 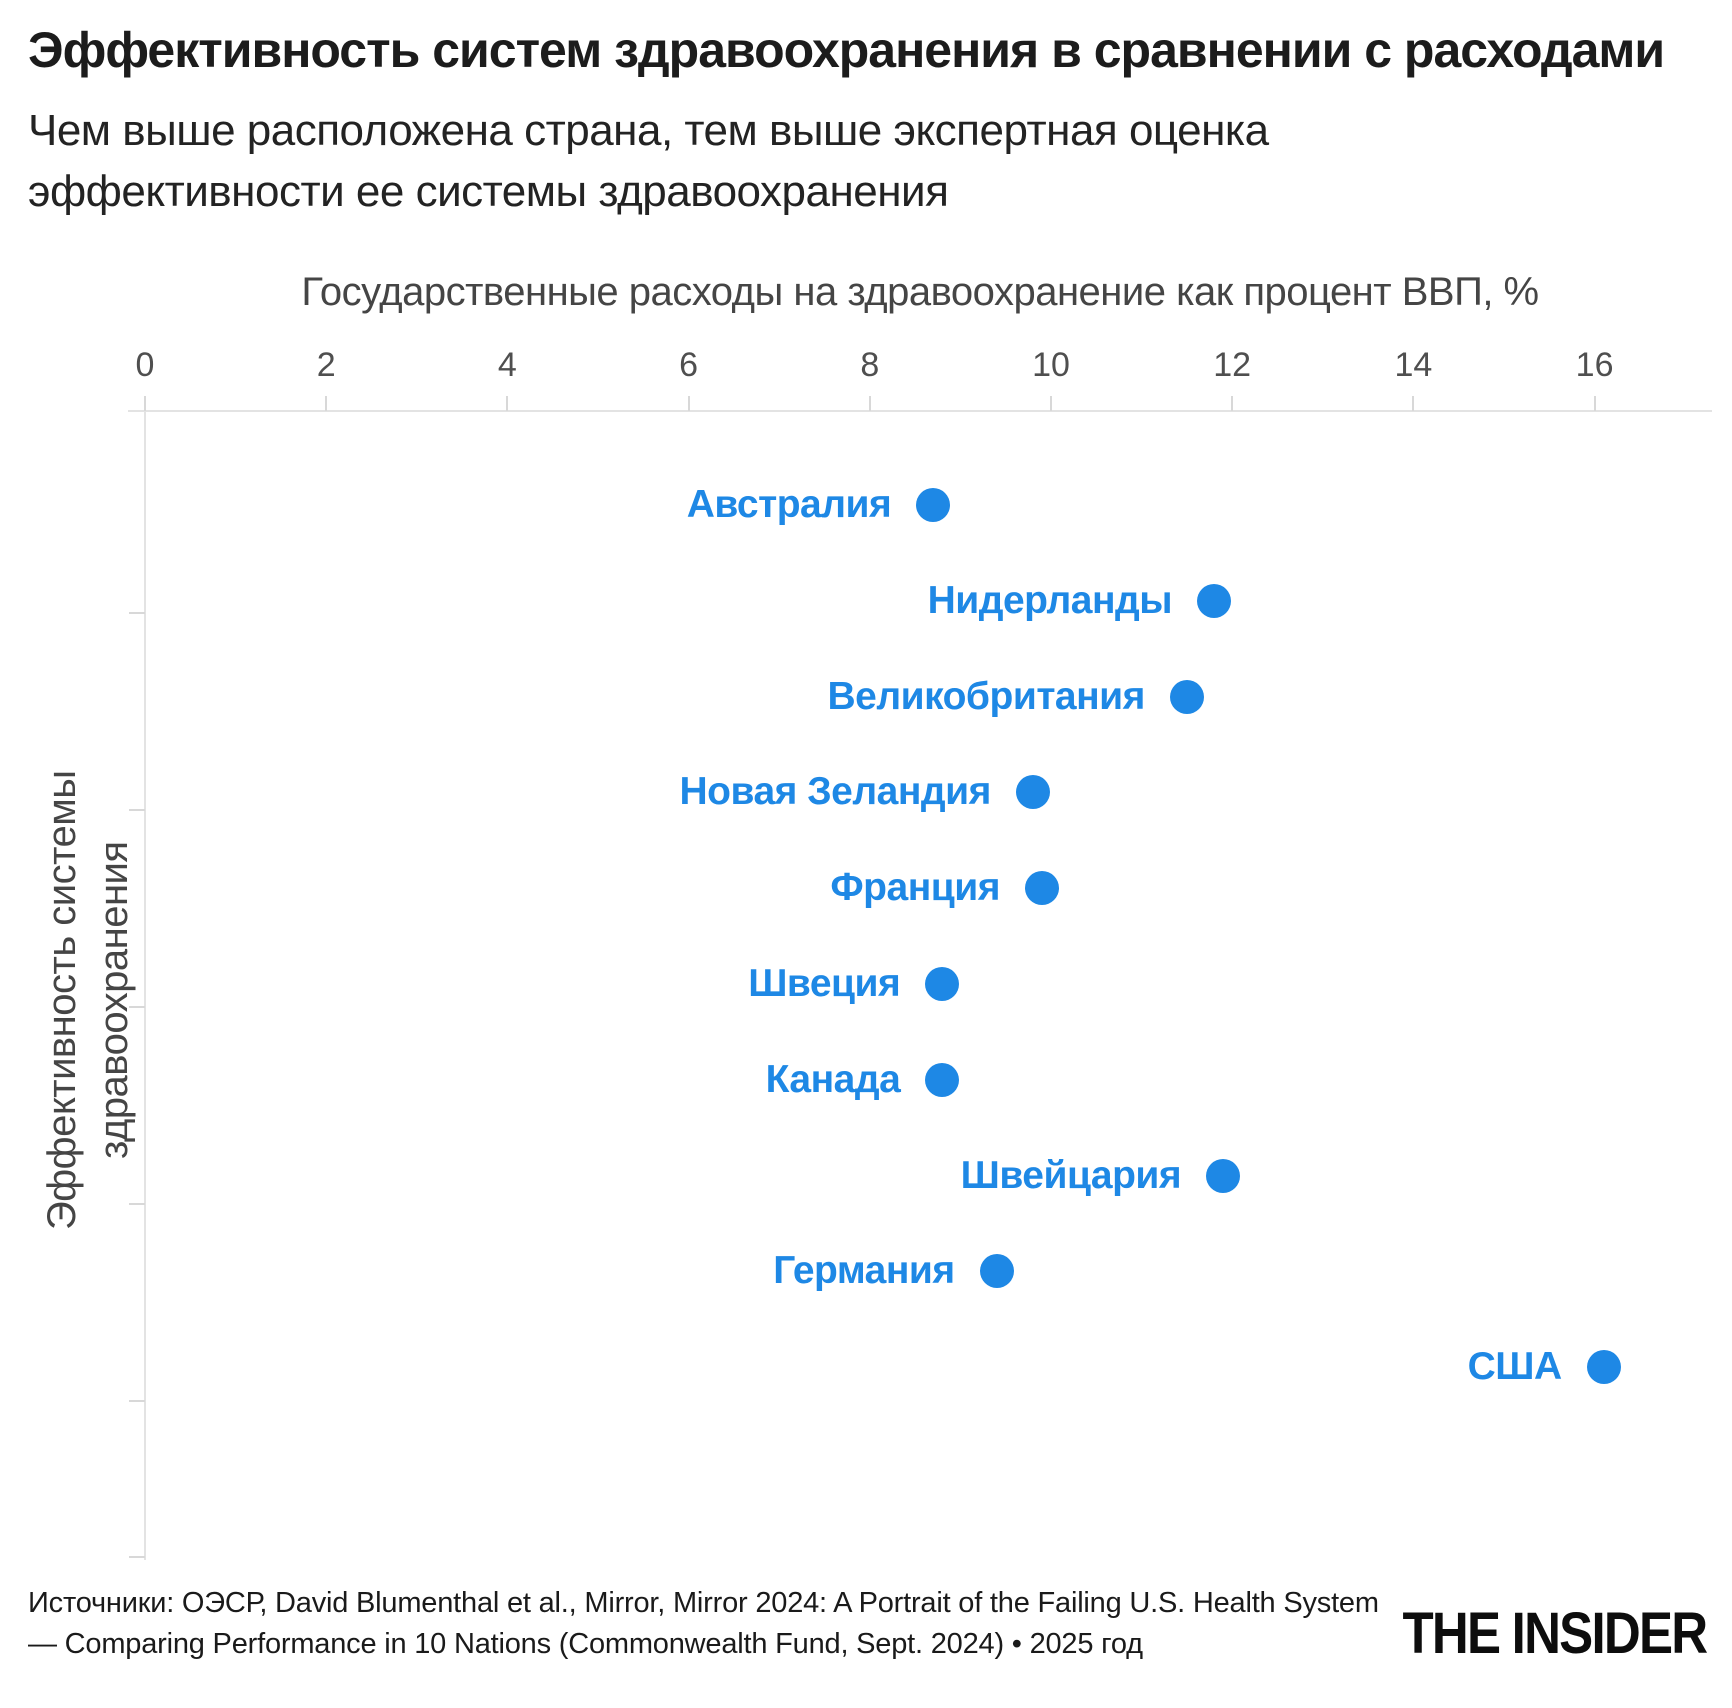 What do you see at coordinates (864, 1271) in the screenshot?
I see `data-point-label: Германия` at bounding box center [864, 1271].